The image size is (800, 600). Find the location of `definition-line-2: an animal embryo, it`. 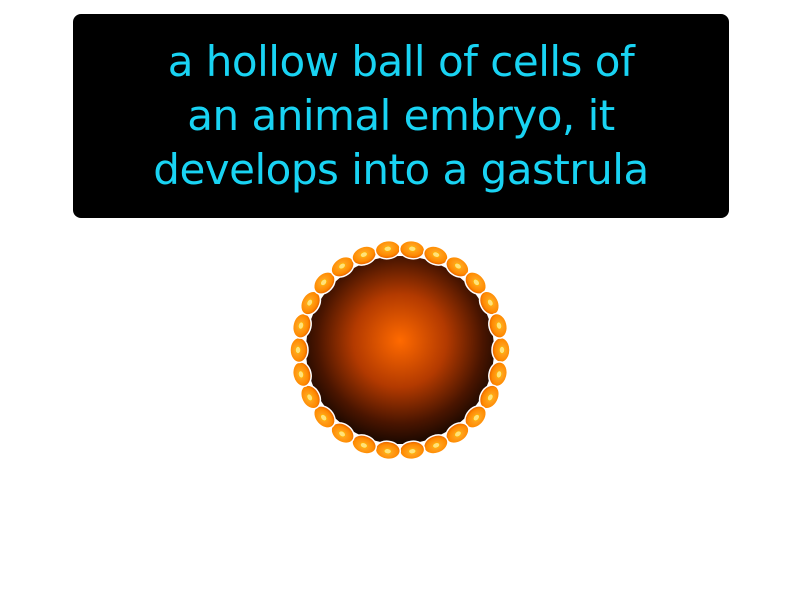

definition-line-2: an animal embryo, it is located at coordinates (401, 115).